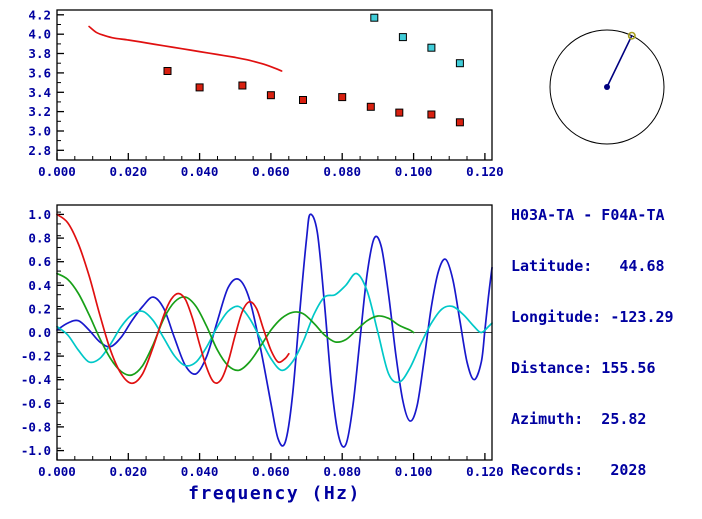 The height and width of the screenshot is (519, 702). Describe the element at coordinates (631, 35) in the screenshot. I see `azimuth-endpoint-marker` at that location.